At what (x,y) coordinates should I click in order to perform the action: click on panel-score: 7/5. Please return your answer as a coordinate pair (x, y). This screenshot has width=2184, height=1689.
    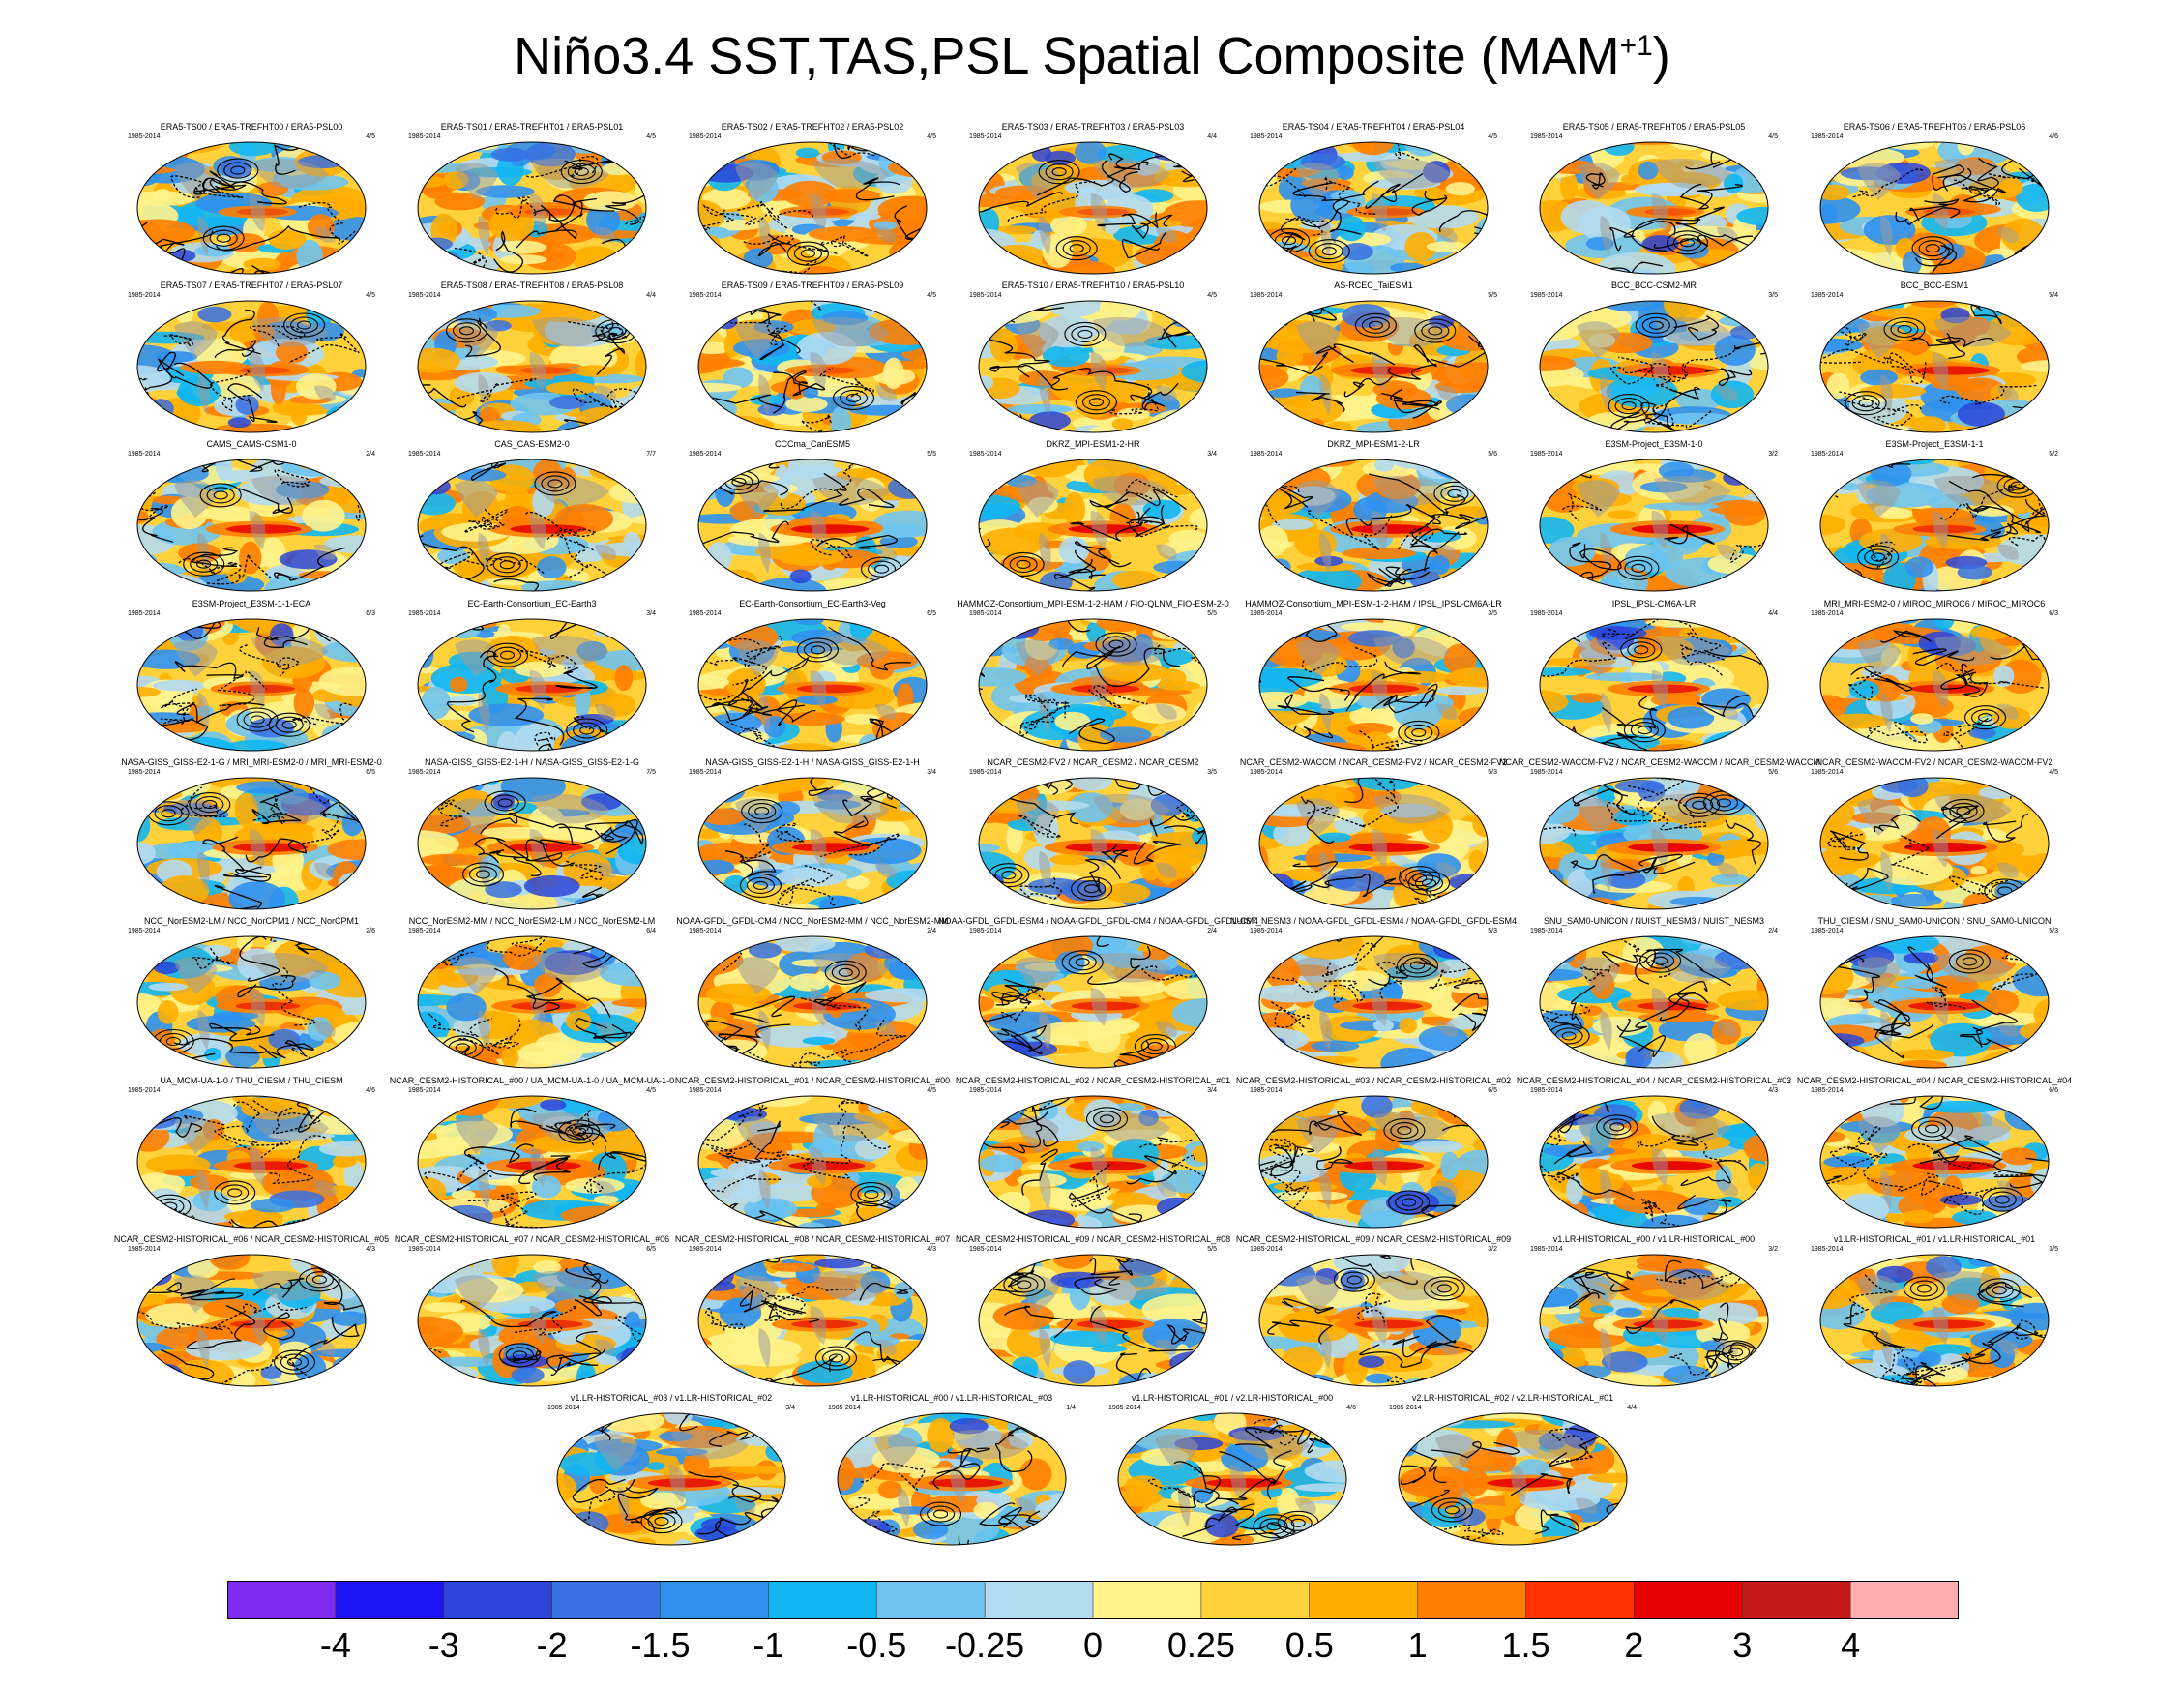
    Looking at the image, I should click on (651, 772).